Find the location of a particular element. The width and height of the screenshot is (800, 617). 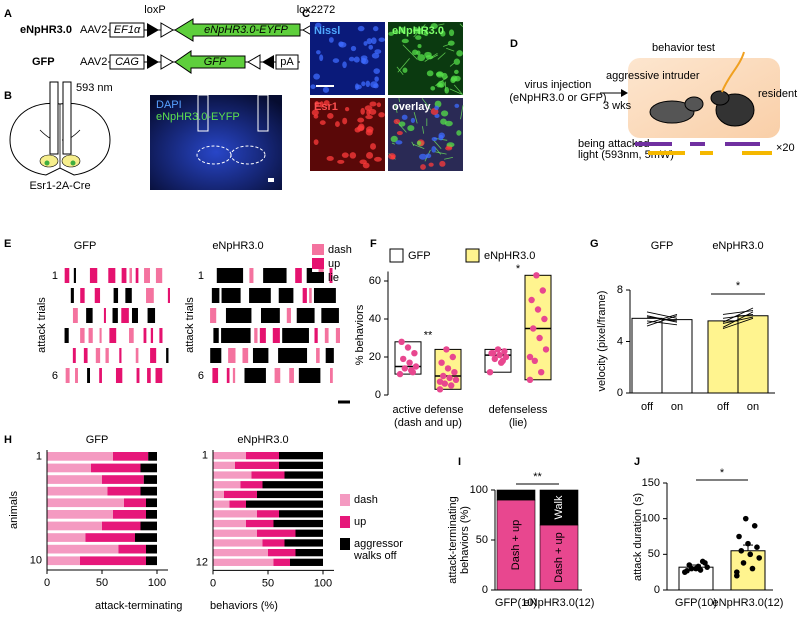

lox-site is located at coordinates (153, 62).